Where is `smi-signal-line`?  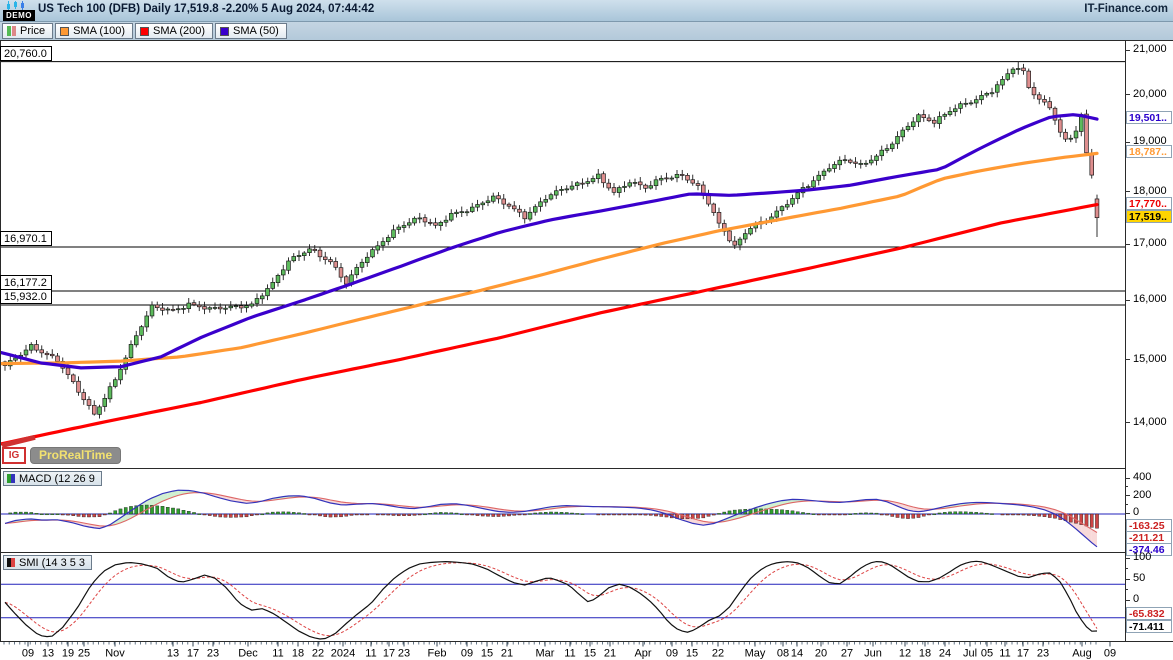
smi-signal-line is located at coordinates (551, 599).